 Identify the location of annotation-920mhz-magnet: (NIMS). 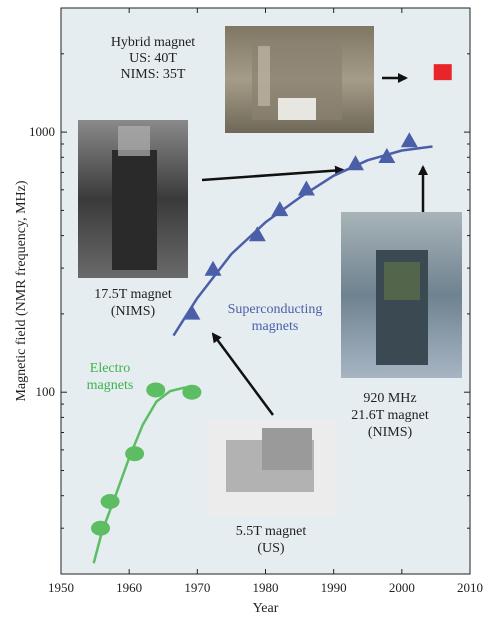
(390, 432).